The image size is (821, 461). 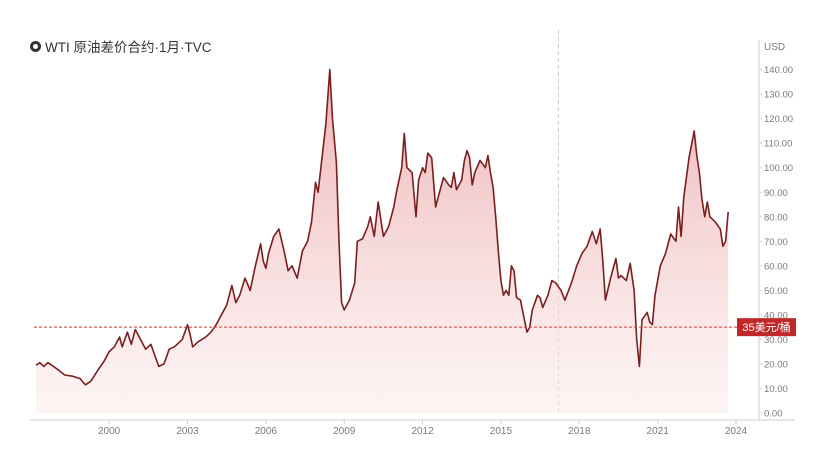 I want to click on chart-title: WTI 原油差价合约·1月·TVC, so click(x=121, y=46).